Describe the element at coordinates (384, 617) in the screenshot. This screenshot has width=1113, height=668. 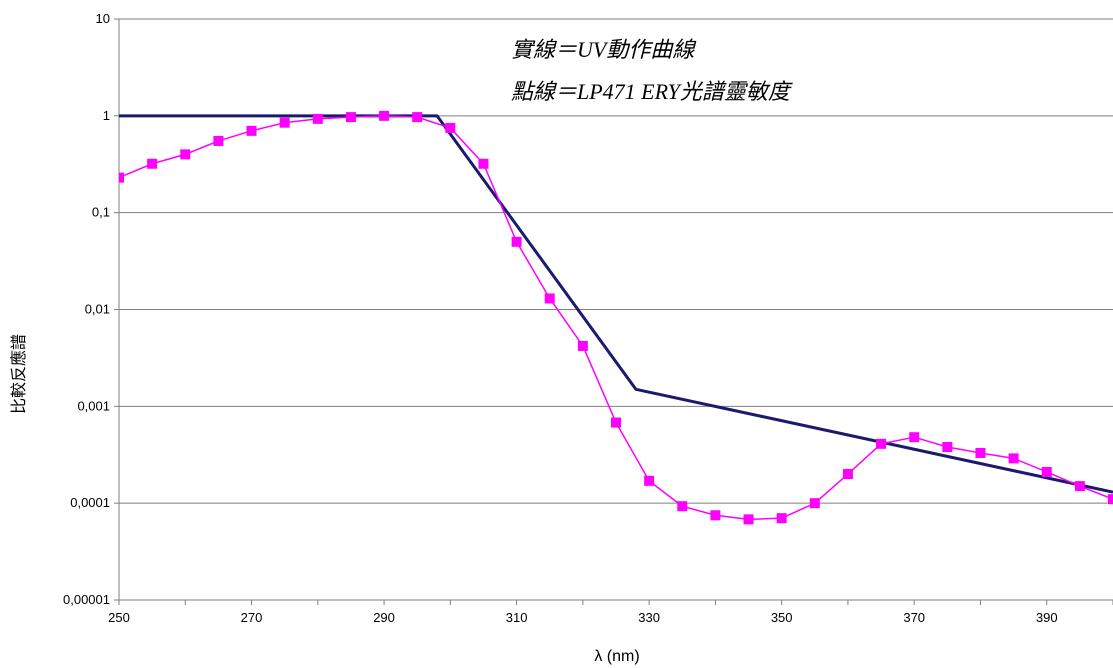
I see `x-tick-label: 290` at that location.